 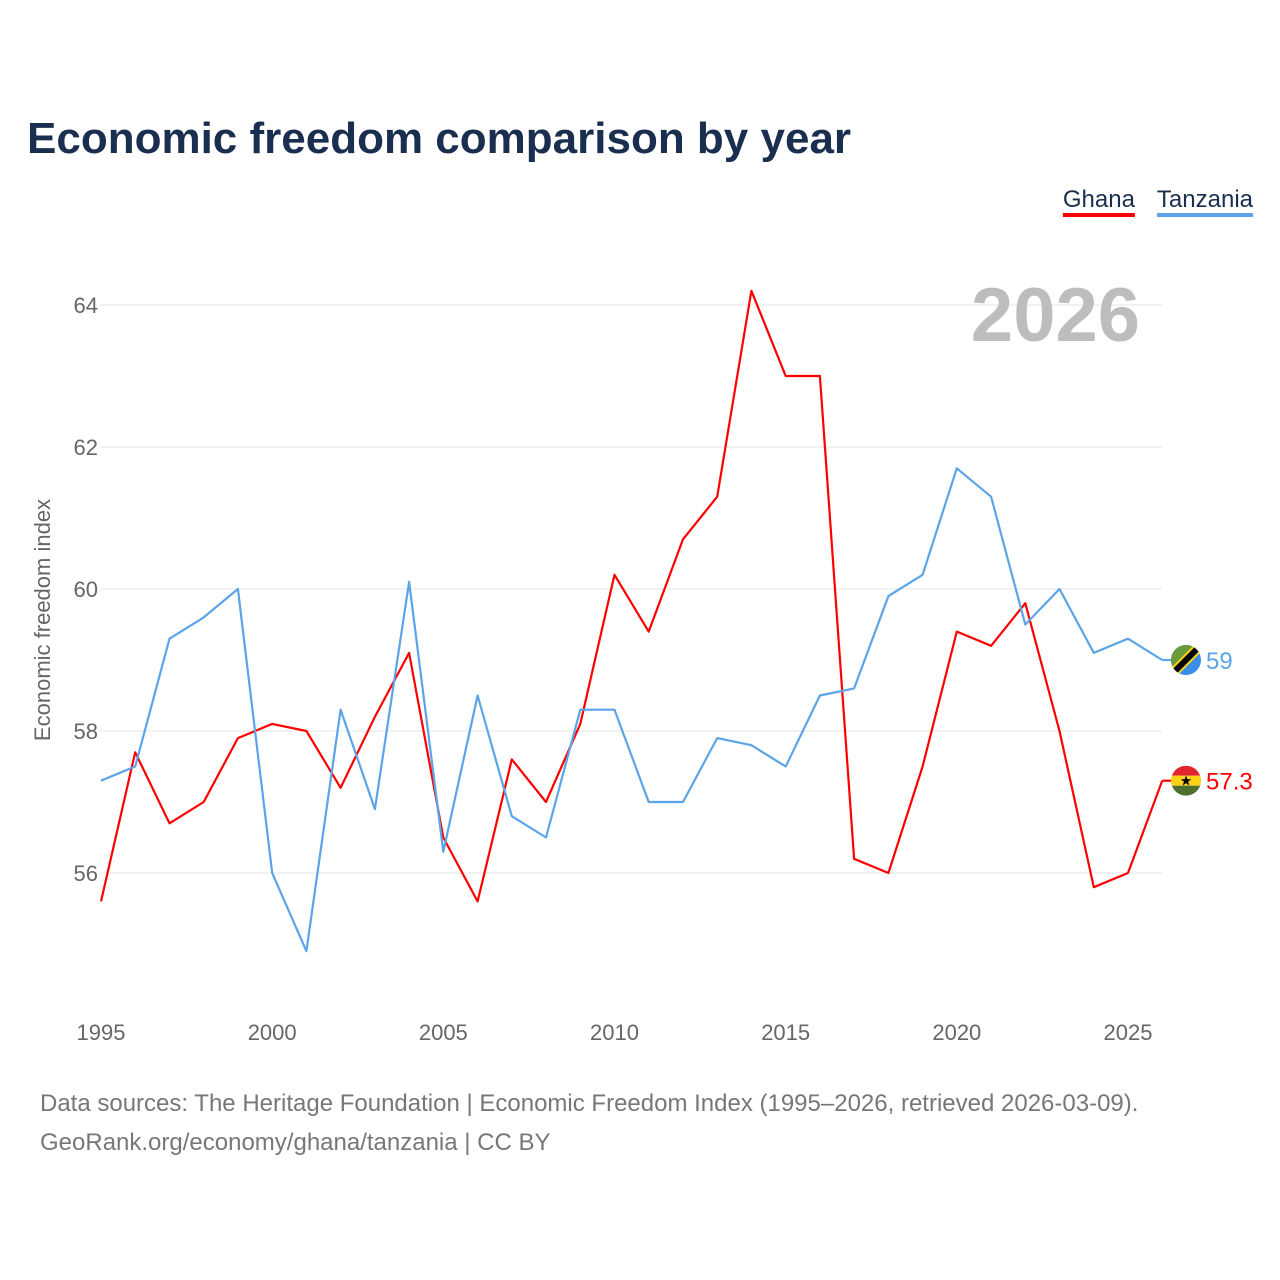 I want to click on x-tick-label: 2000, so click(x=272, y=1032).